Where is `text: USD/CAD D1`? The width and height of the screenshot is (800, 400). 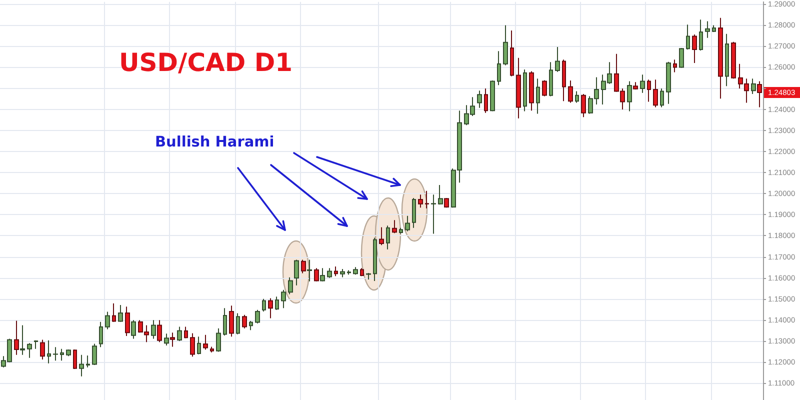 text: USD/CAD D1 is located at coordinates (205, 62).